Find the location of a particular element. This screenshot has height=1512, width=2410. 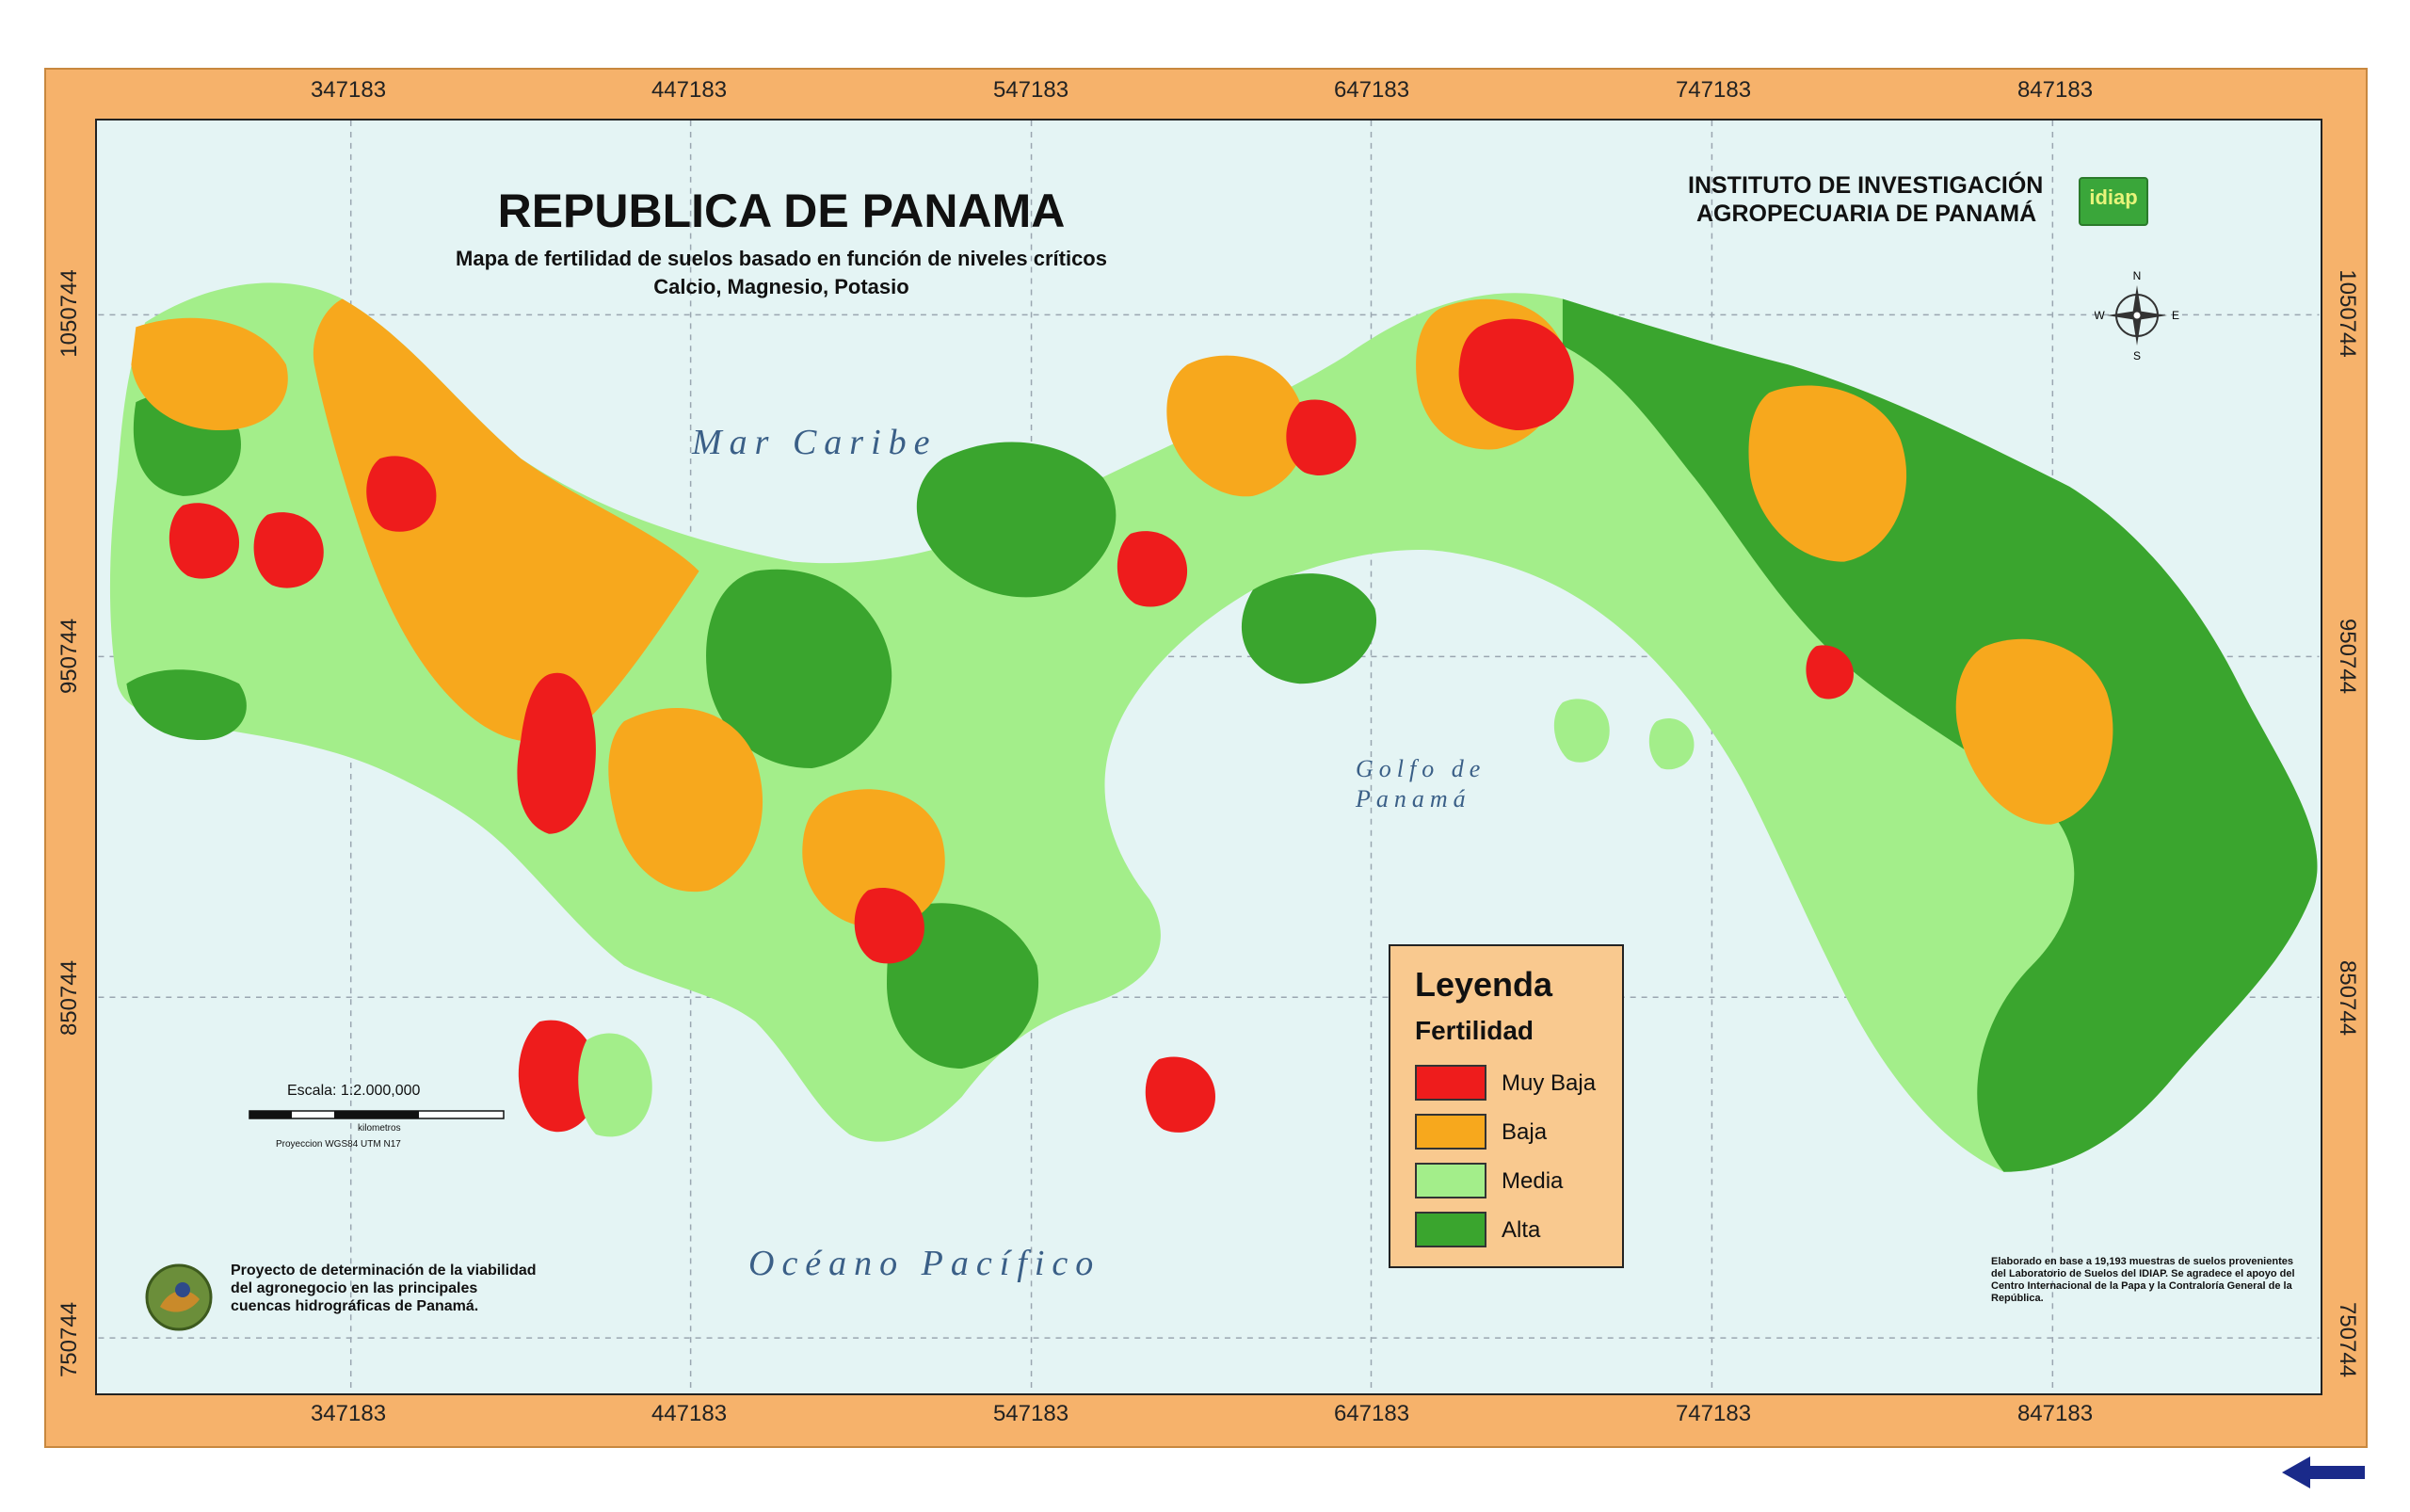

y-tick-right: 850744 is located at coordinates (2347, 998).